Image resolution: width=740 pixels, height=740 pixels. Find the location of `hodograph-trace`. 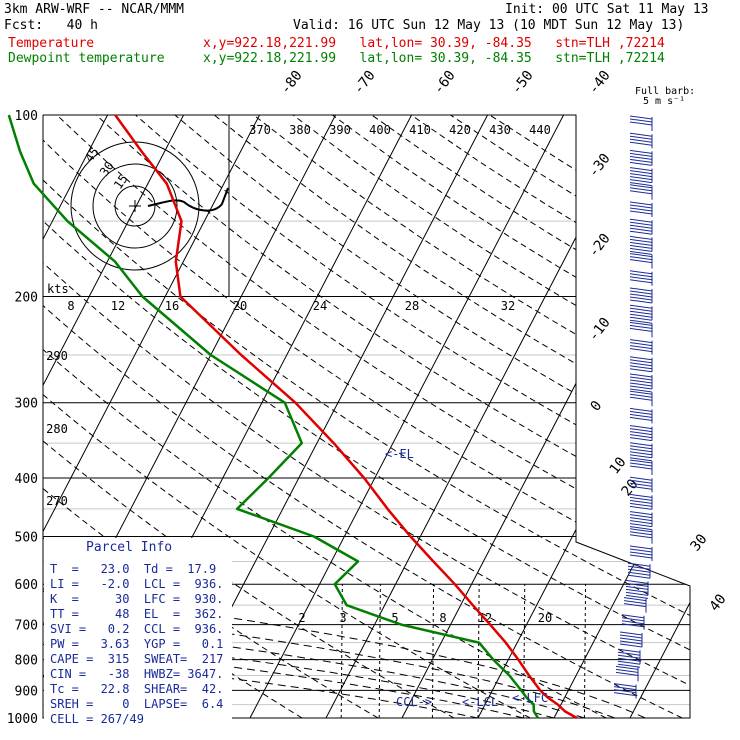

hodograph-trace is located at coordinates (188, 199).